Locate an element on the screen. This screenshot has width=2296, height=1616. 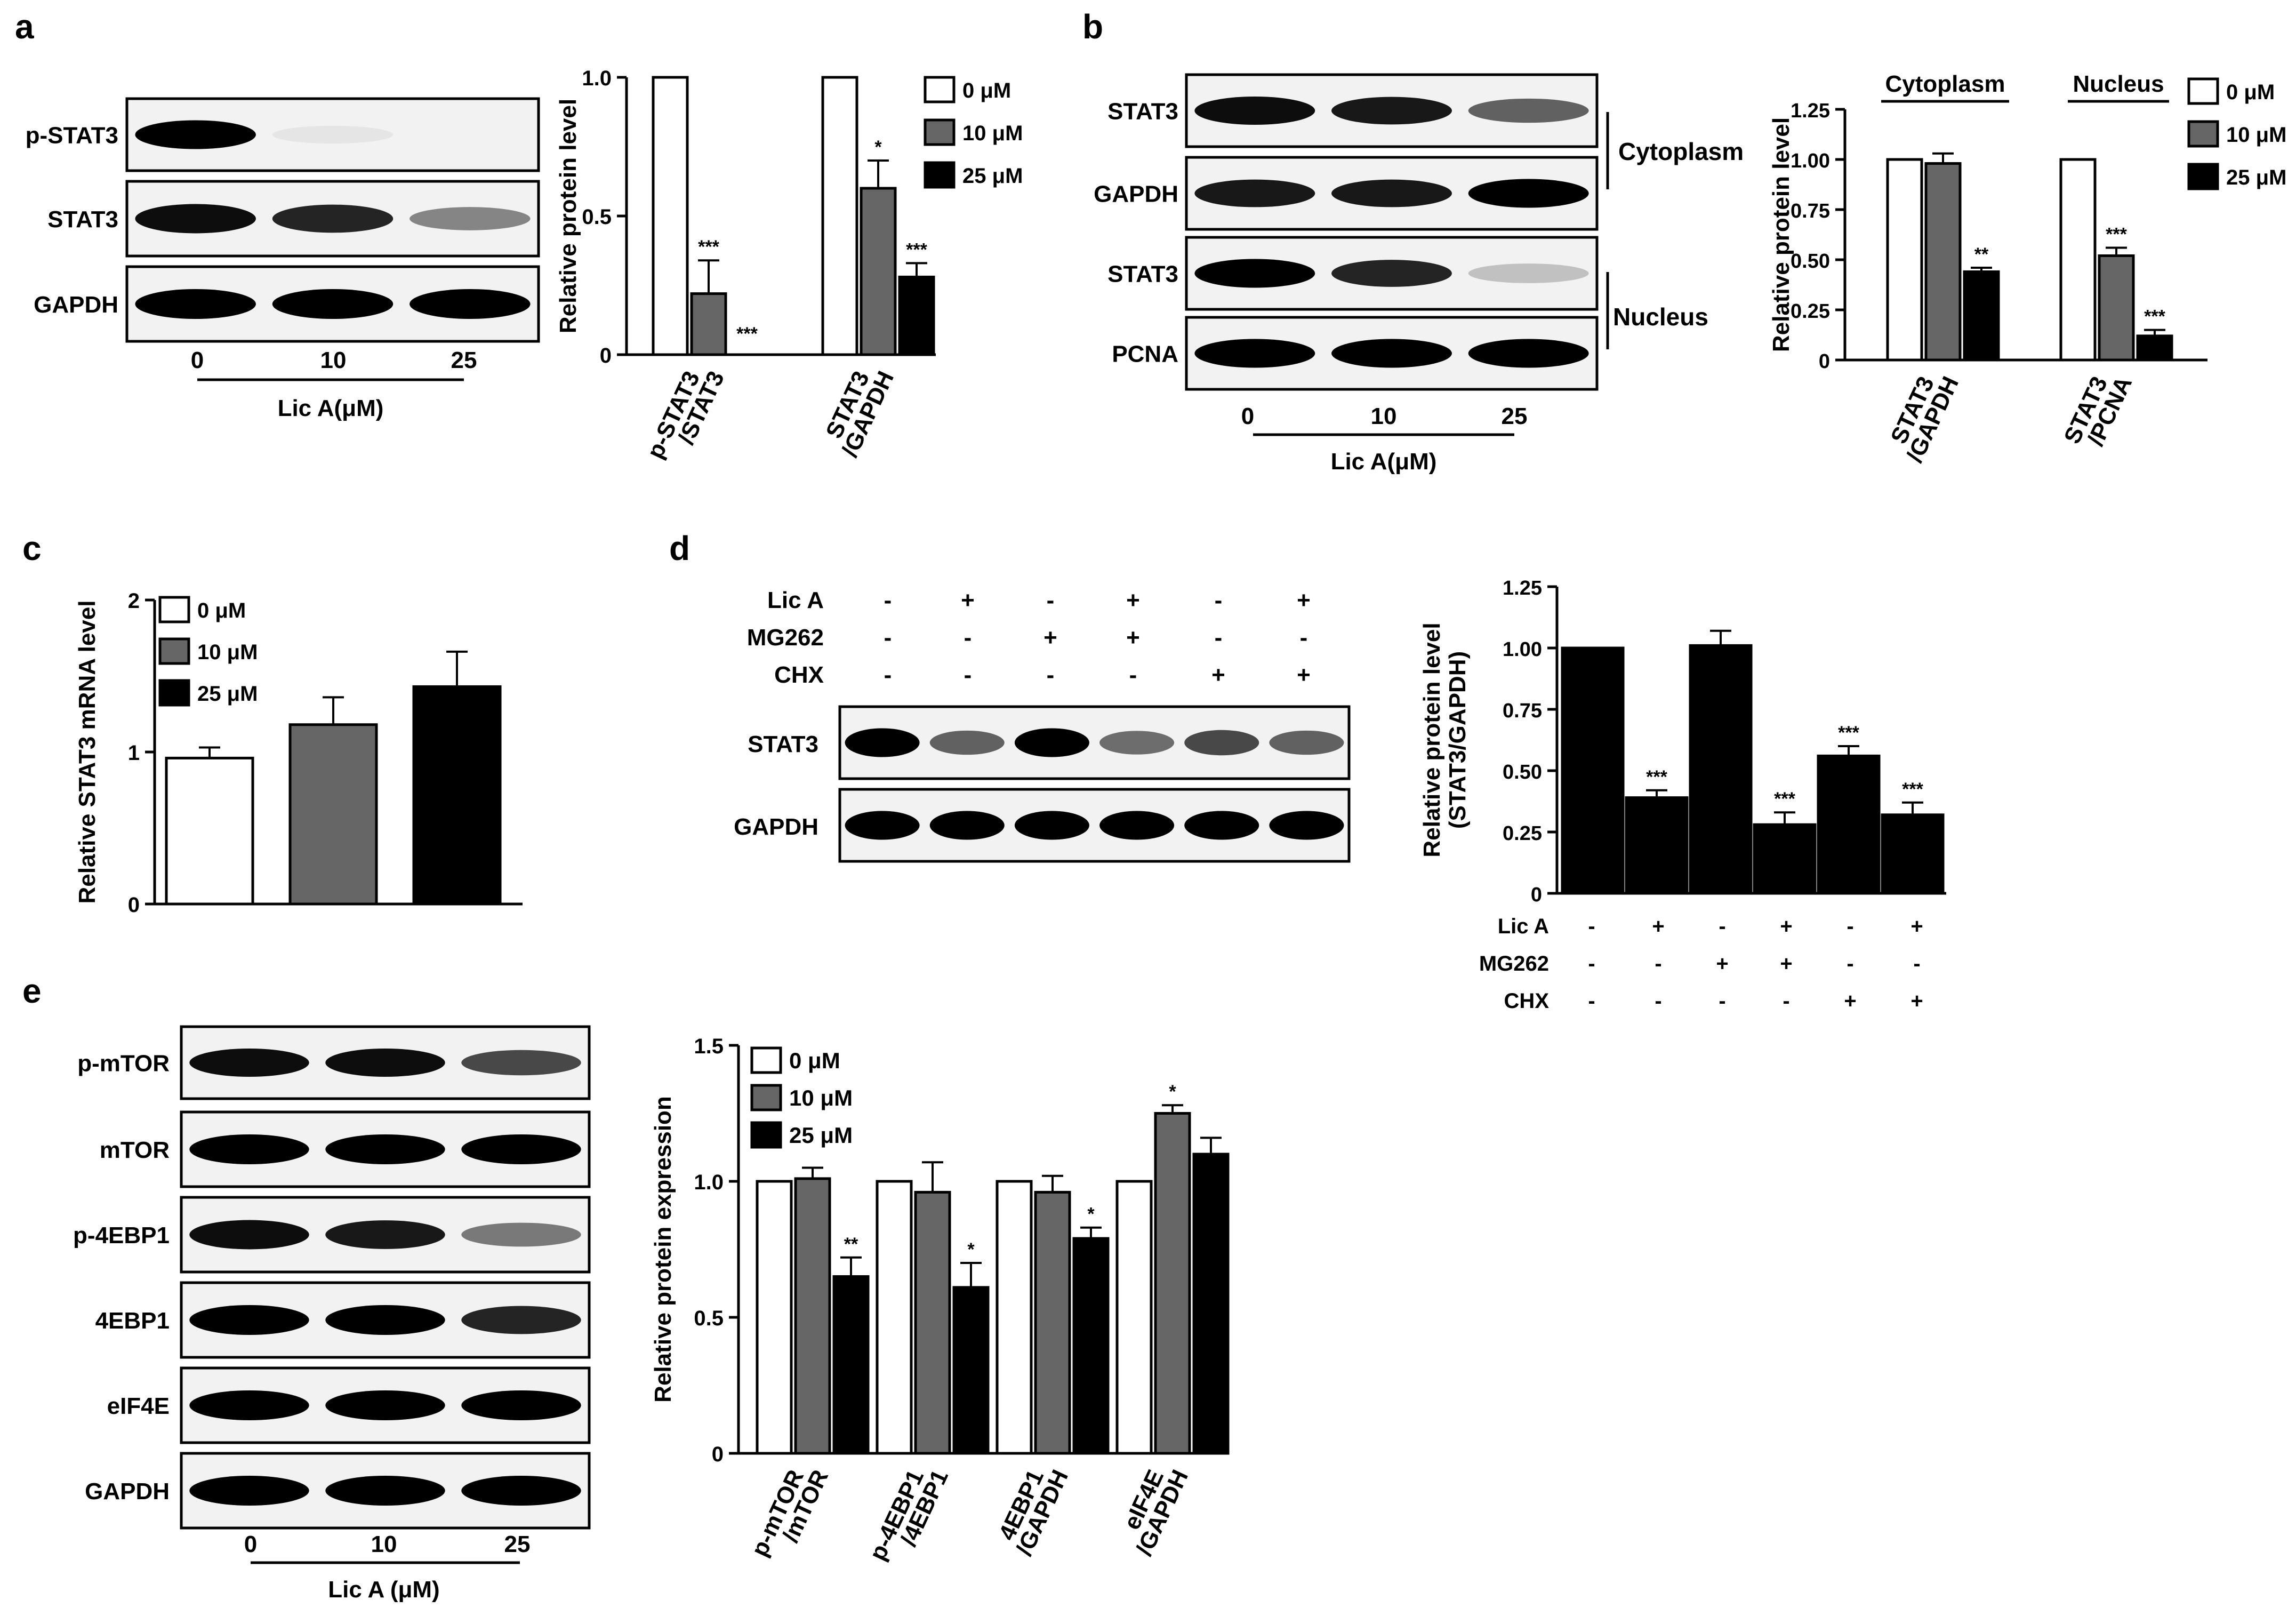
chart-e-legend-label: 10 μM is located at coordinates (821, 1097).